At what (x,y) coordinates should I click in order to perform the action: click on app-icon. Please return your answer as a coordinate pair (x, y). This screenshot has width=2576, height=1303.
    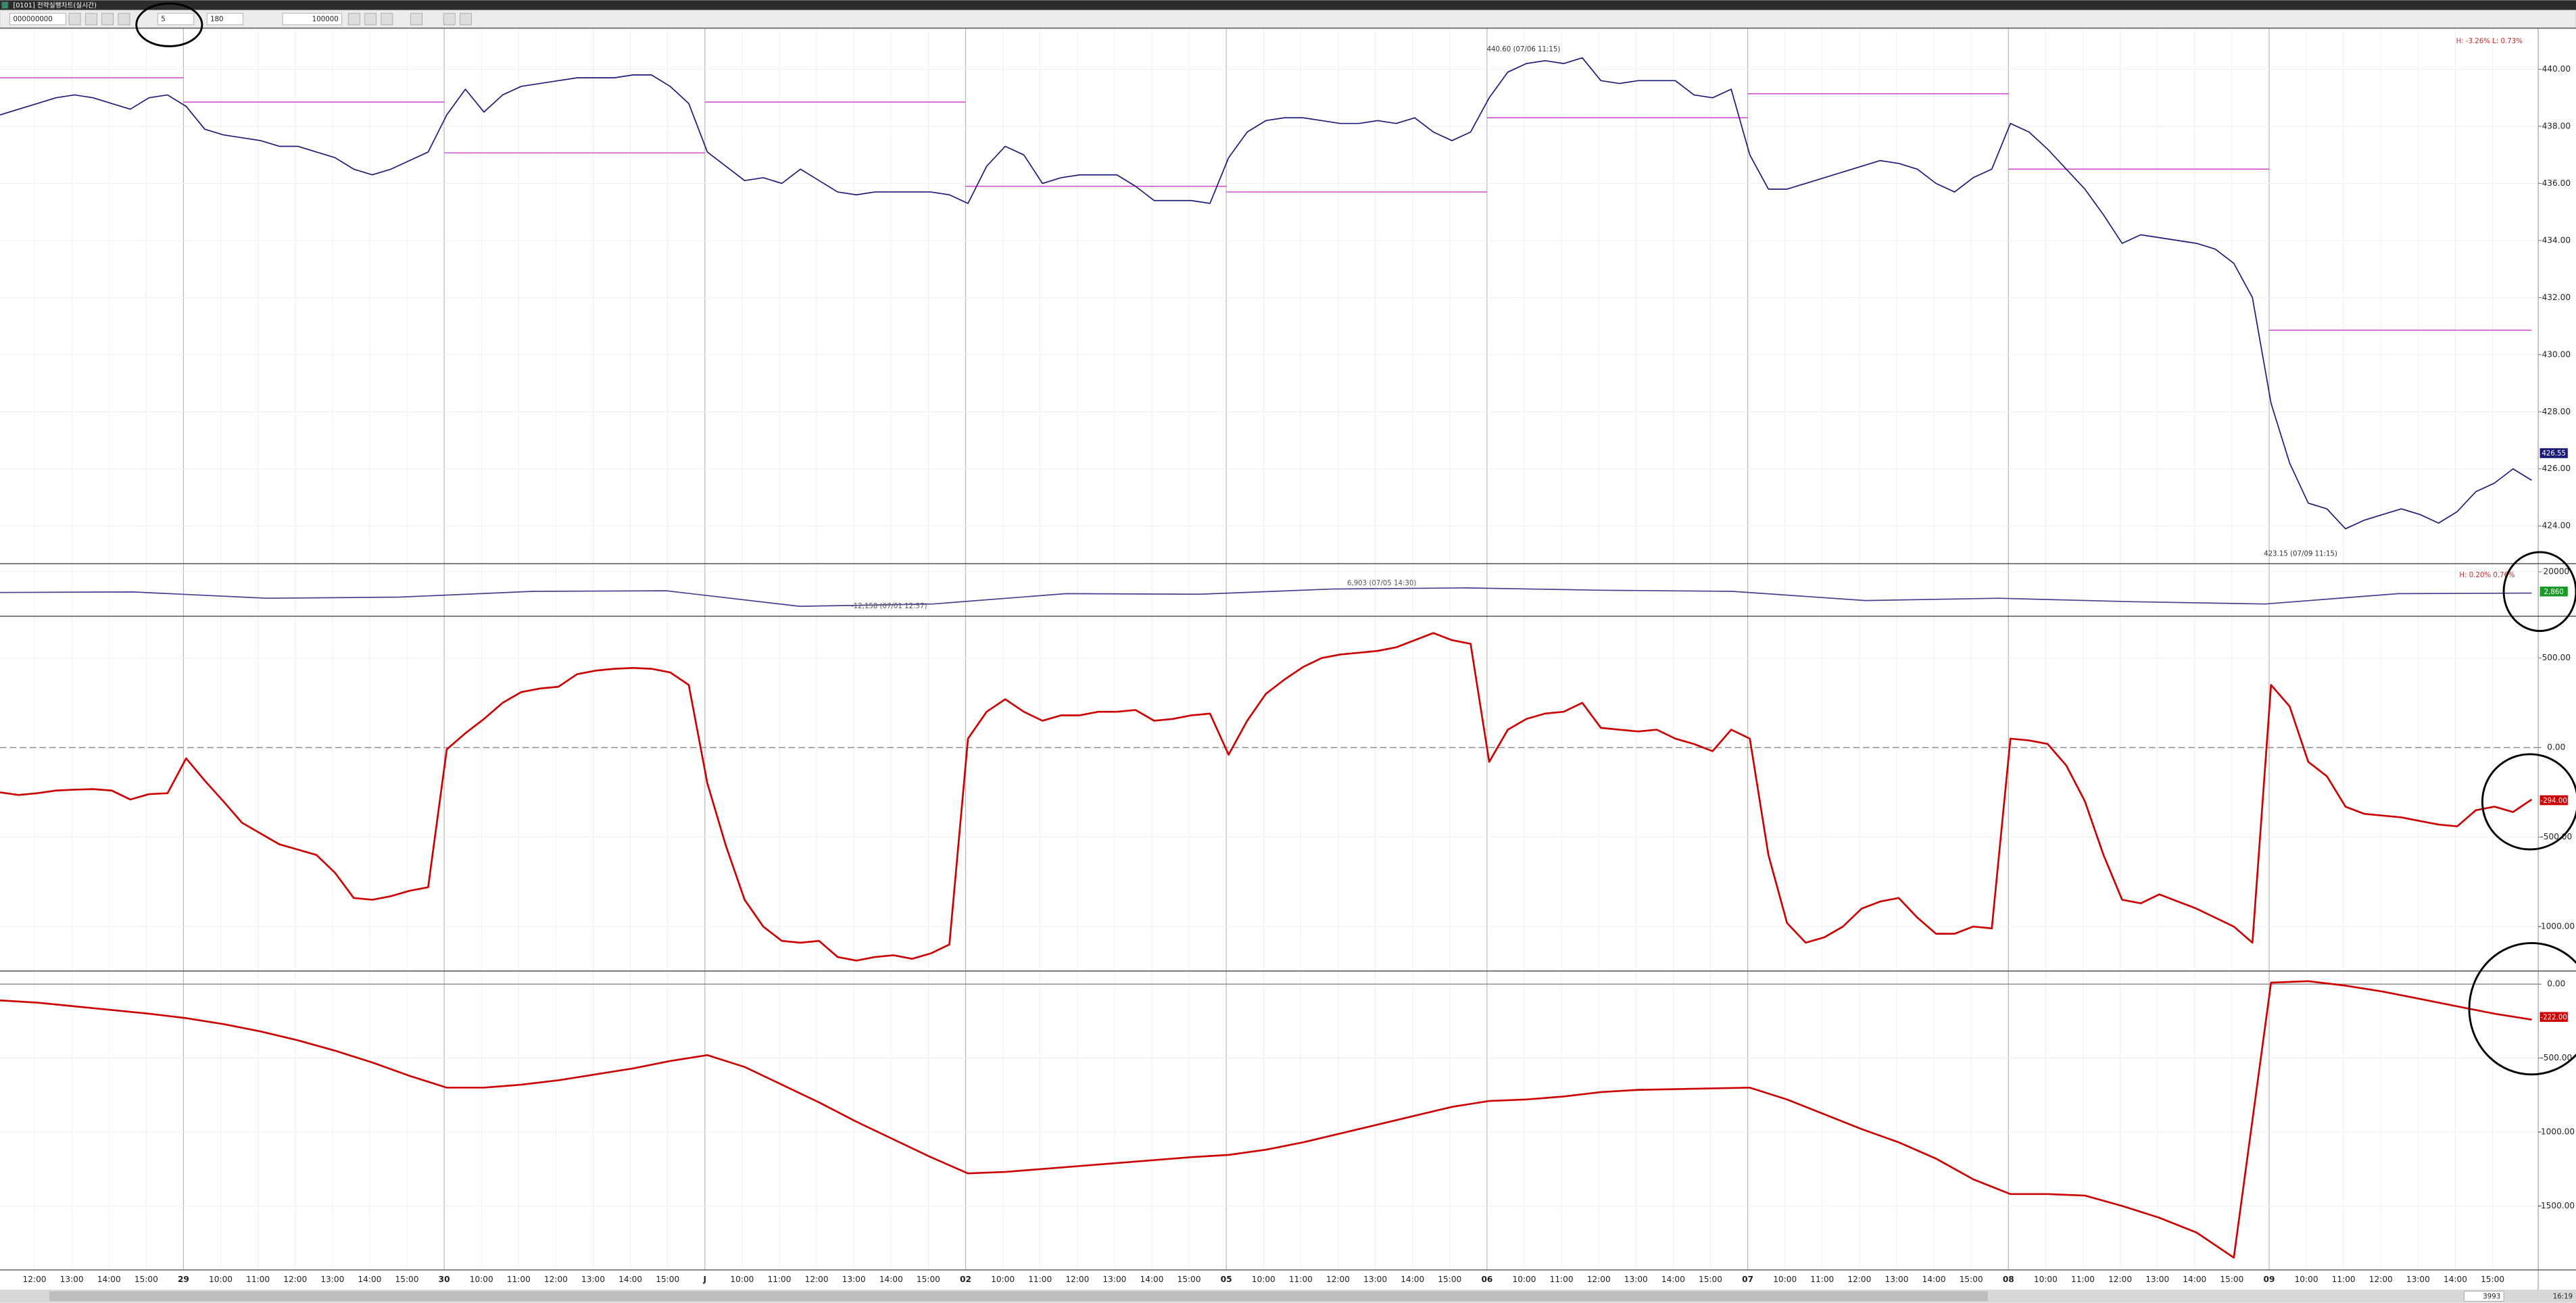
    Looking at the image, I should click on (5, 5).